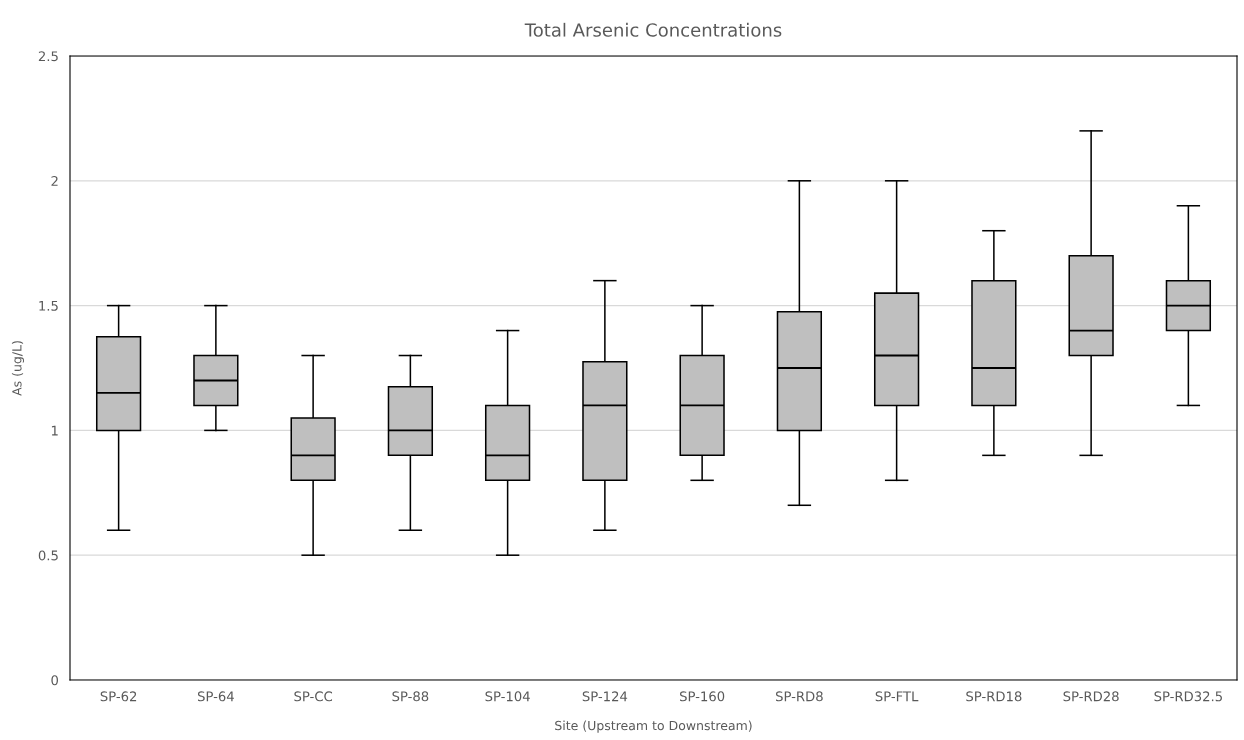  Describe the element at coordinates (48, 305) in the screenshot. I see `y-tick-label: 1.5` at that location.